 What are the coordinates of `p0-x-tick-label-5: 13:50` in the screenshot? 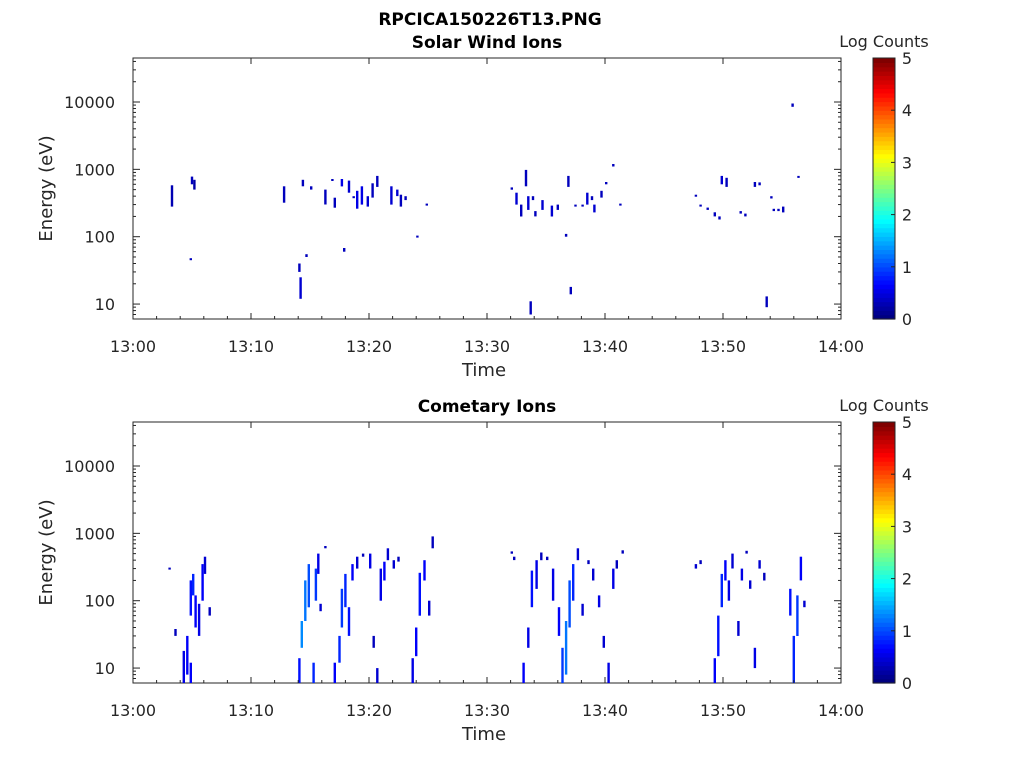 It's located at (723, 346).